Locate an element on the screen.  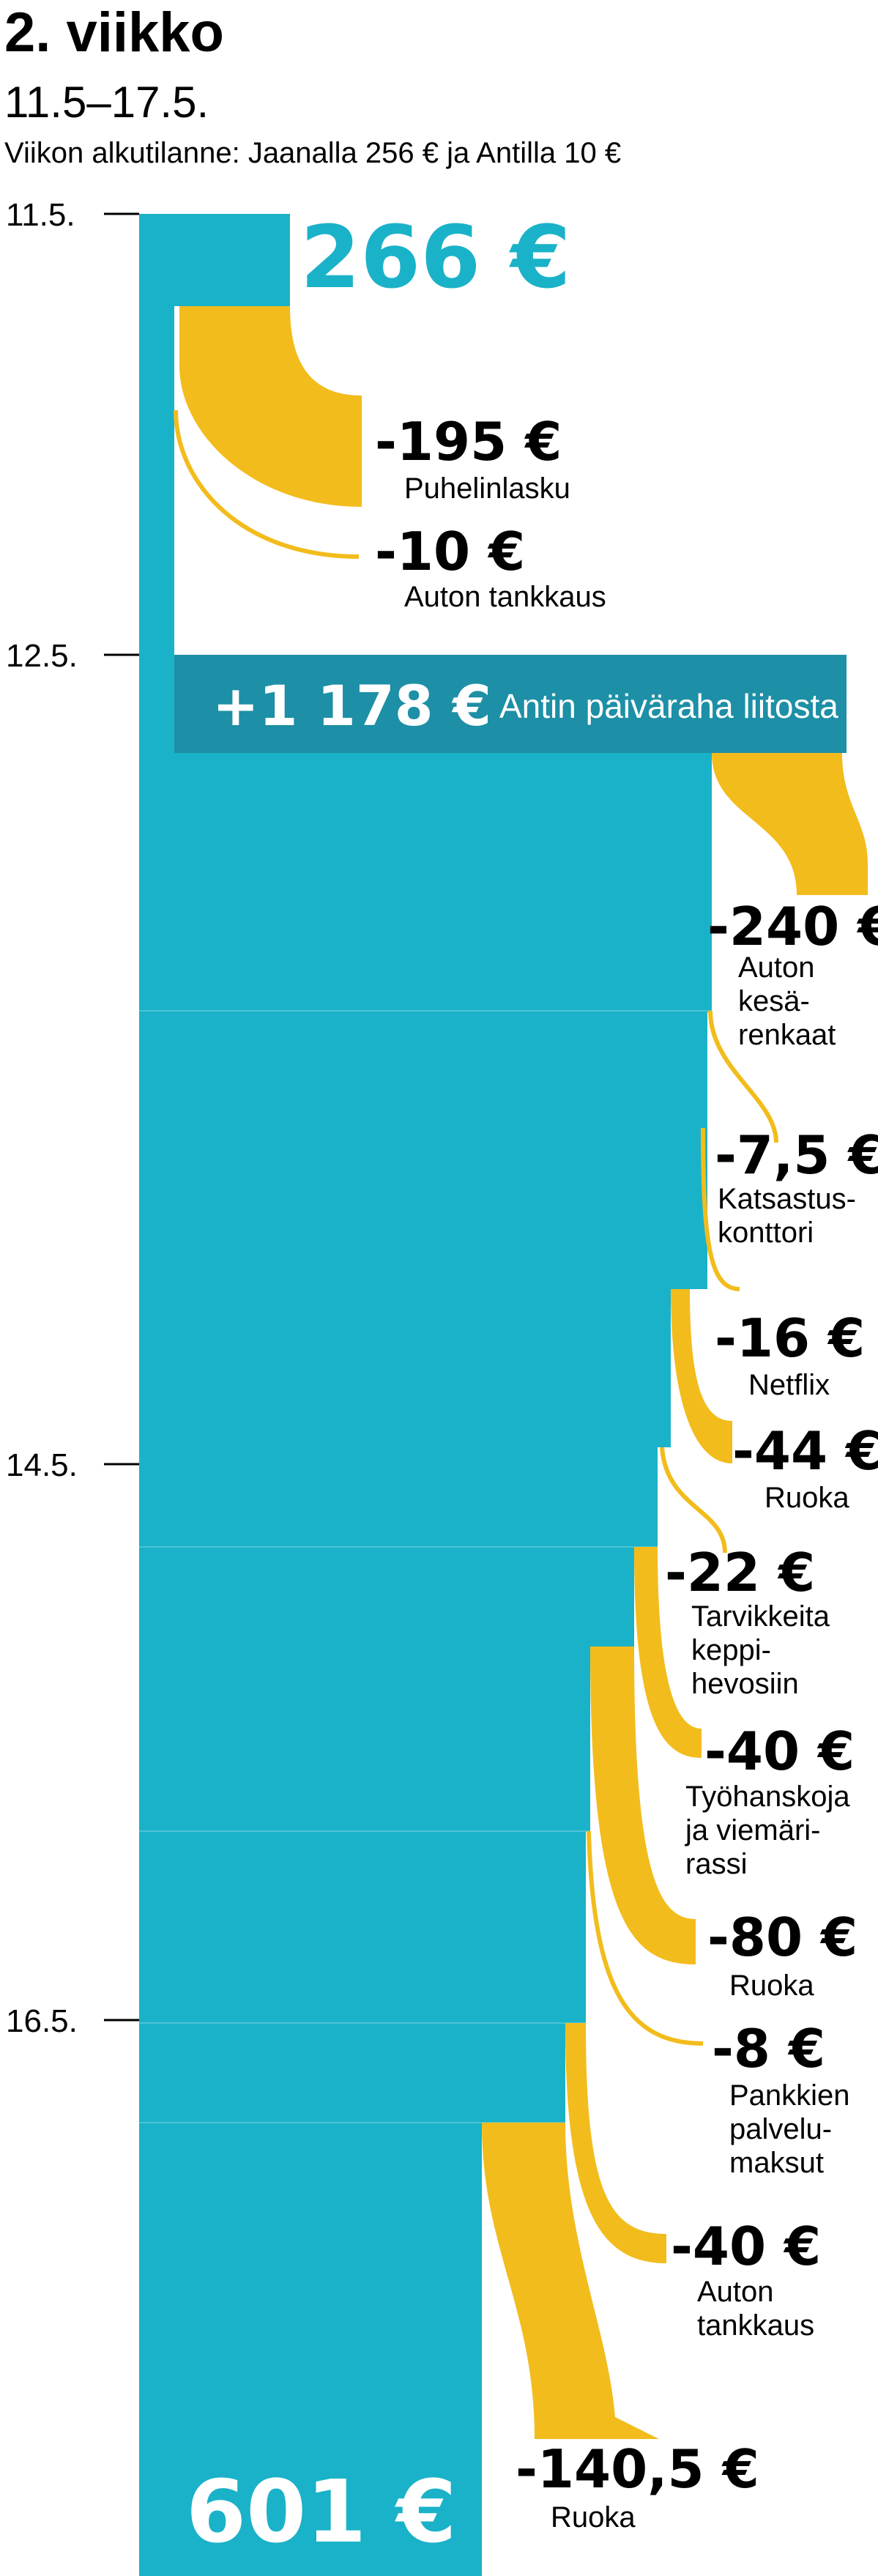
expense-label: Tarvikkeita is located at coordinates (760, 1616).